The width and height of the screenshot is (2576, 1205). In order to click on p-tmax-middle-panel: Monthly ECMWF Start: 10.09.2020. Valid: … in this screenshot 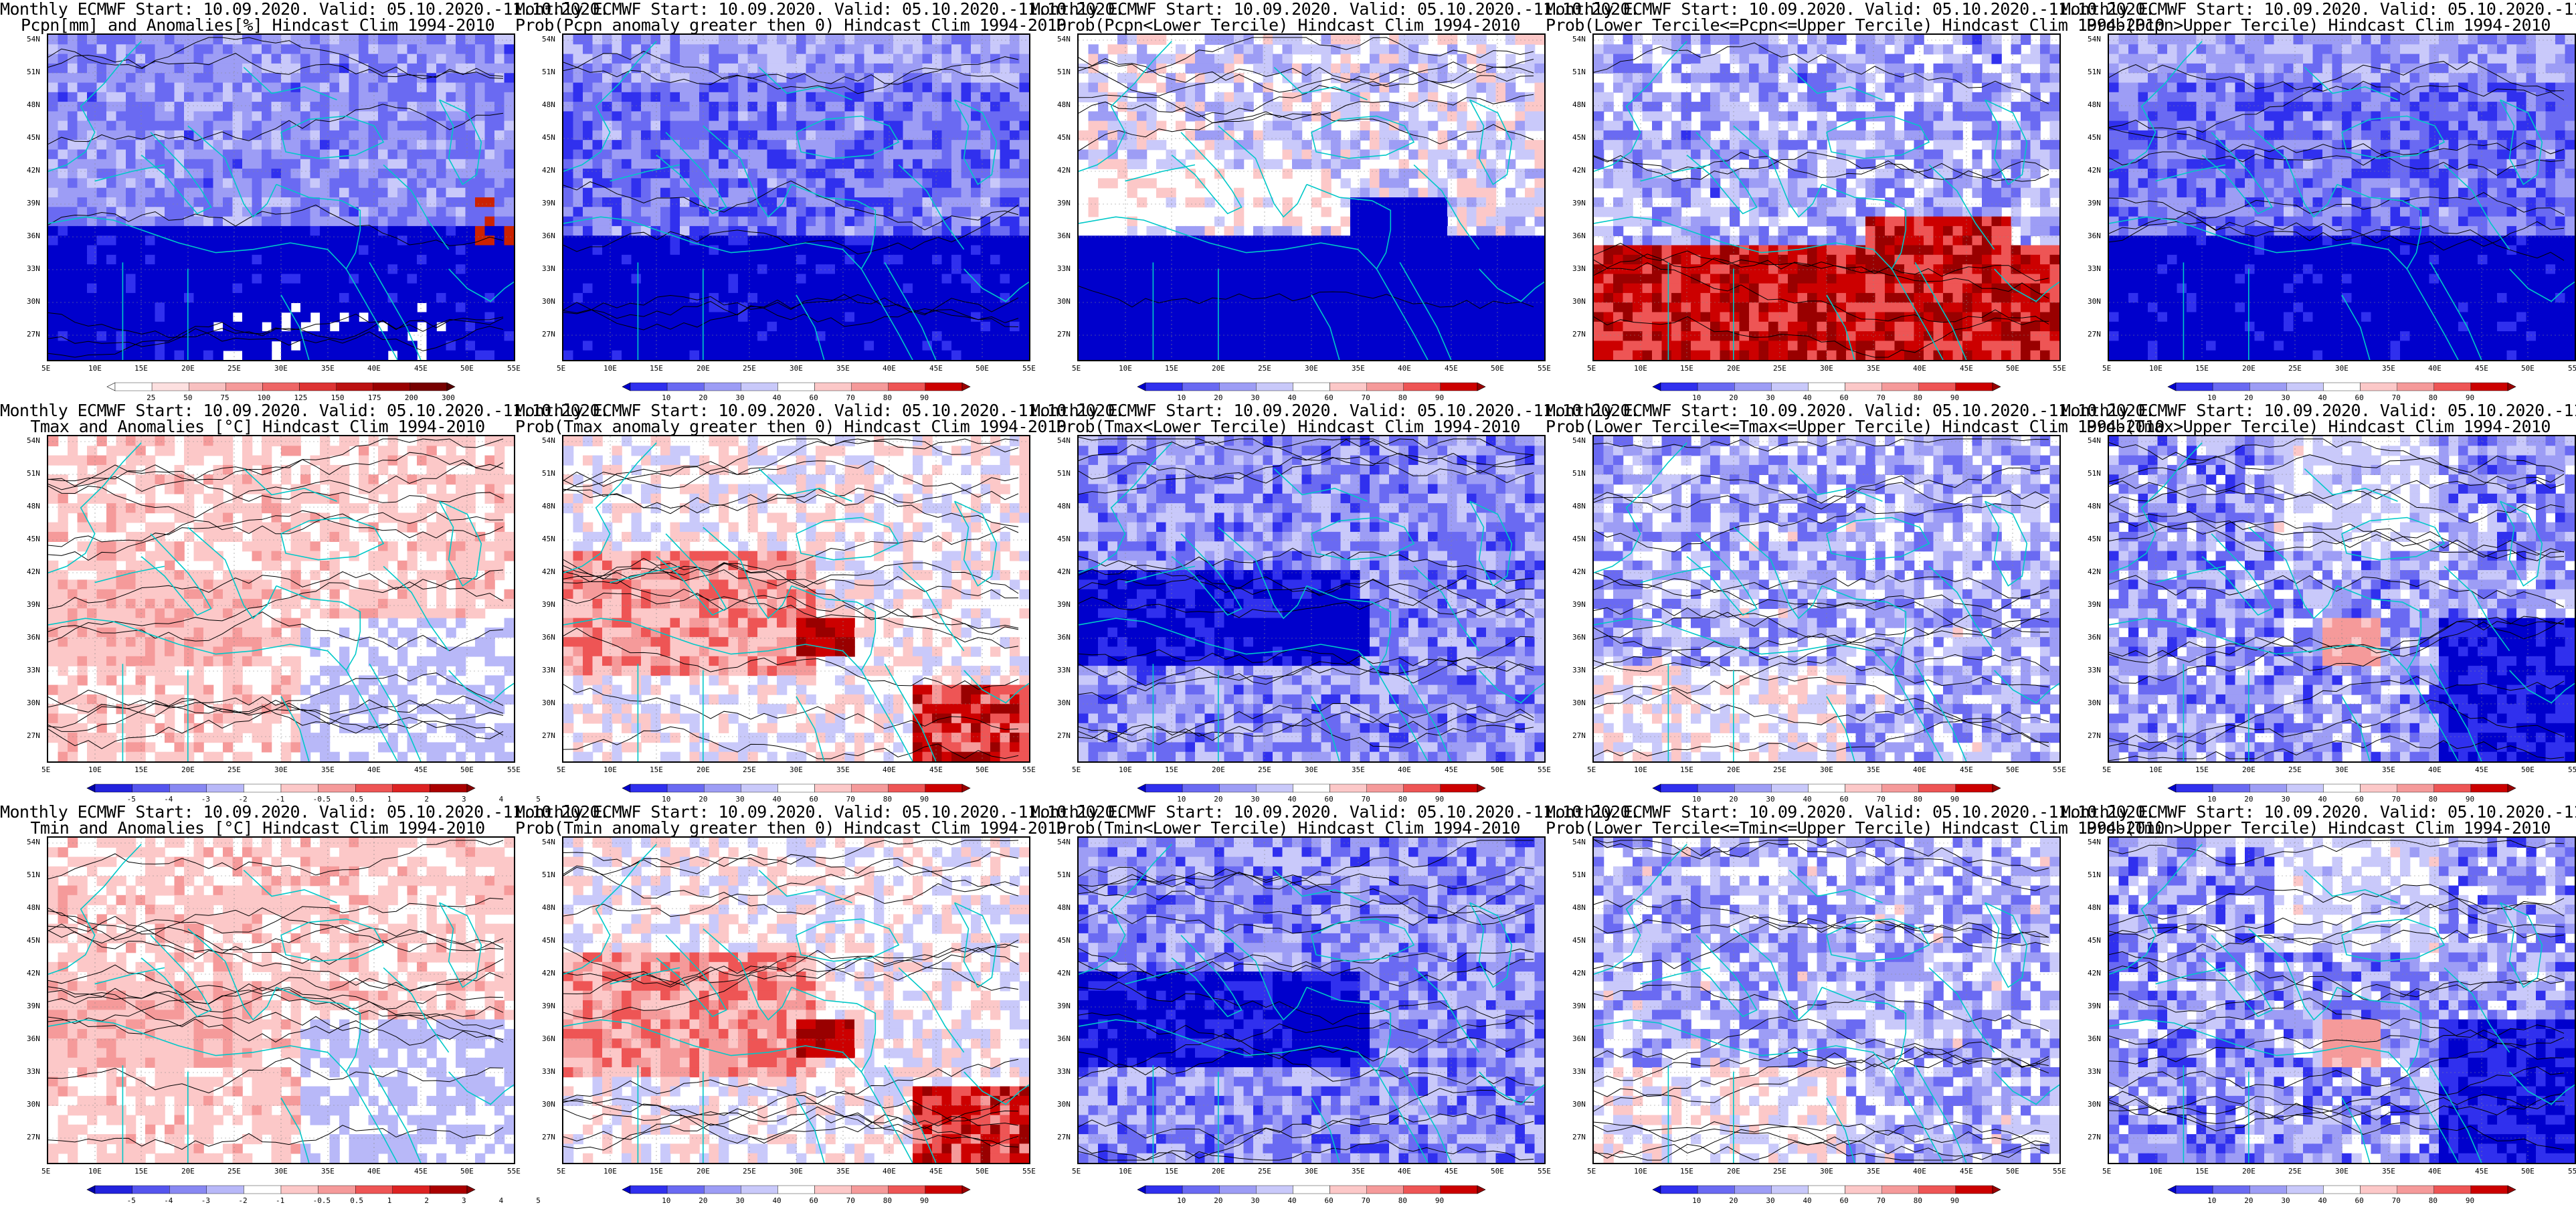, I will do `click(1803, 602)`.